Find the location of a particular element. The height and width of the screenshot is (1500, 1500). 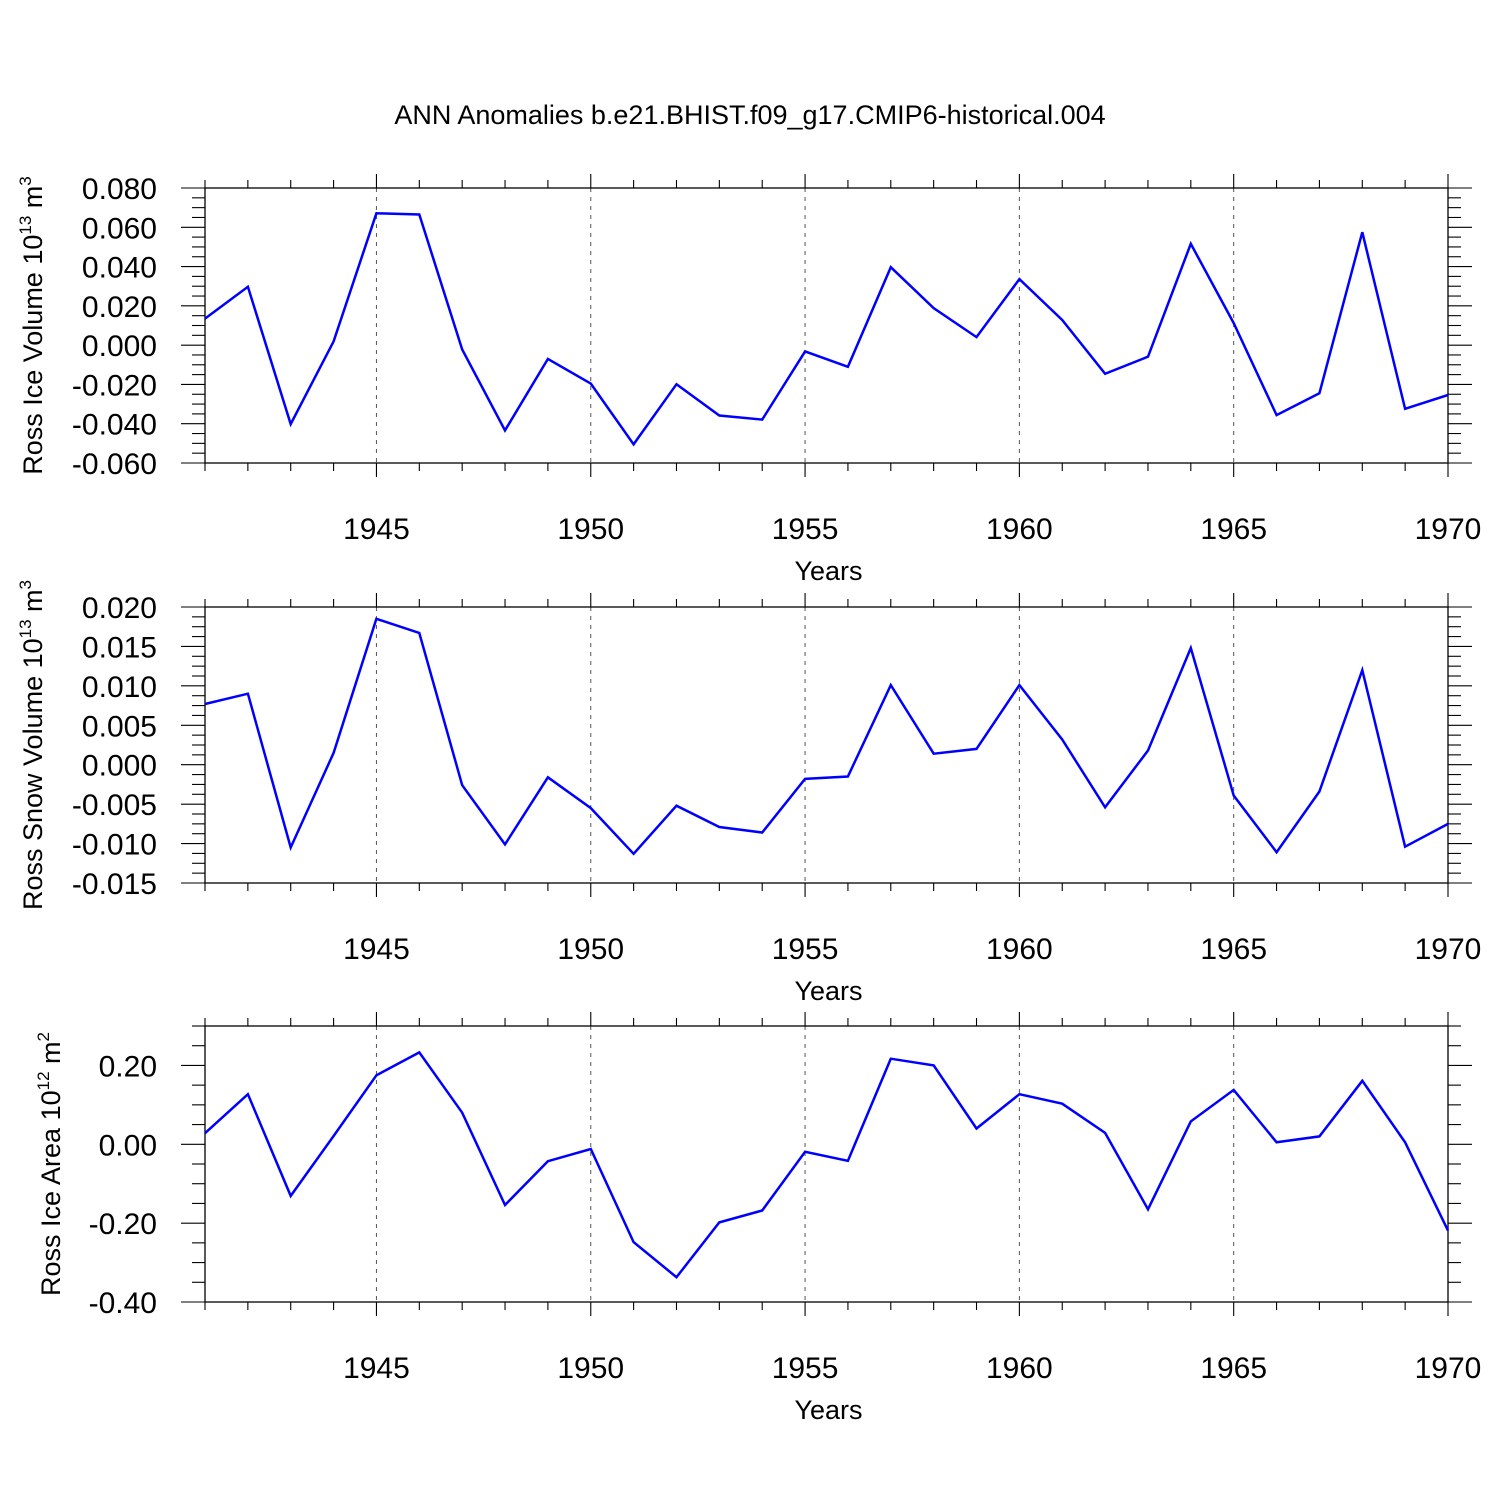

y-axis-label: Ross Ice Volume 1013 m3 is located at coordinates (32, 325).